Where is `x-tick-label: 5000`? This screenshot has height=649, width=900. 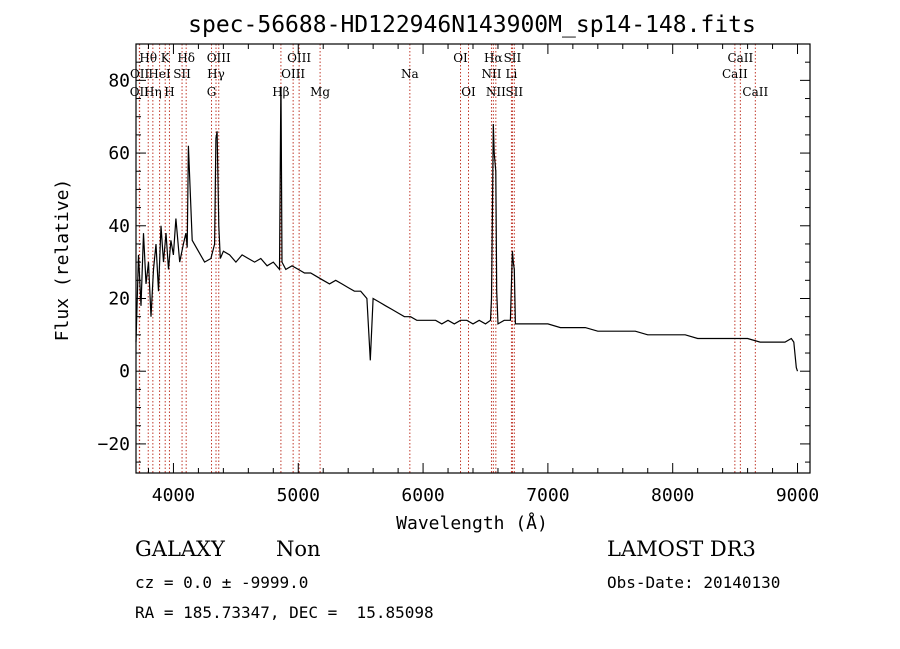
x-tick-label: 5000 is located at coordinates (298, 495).